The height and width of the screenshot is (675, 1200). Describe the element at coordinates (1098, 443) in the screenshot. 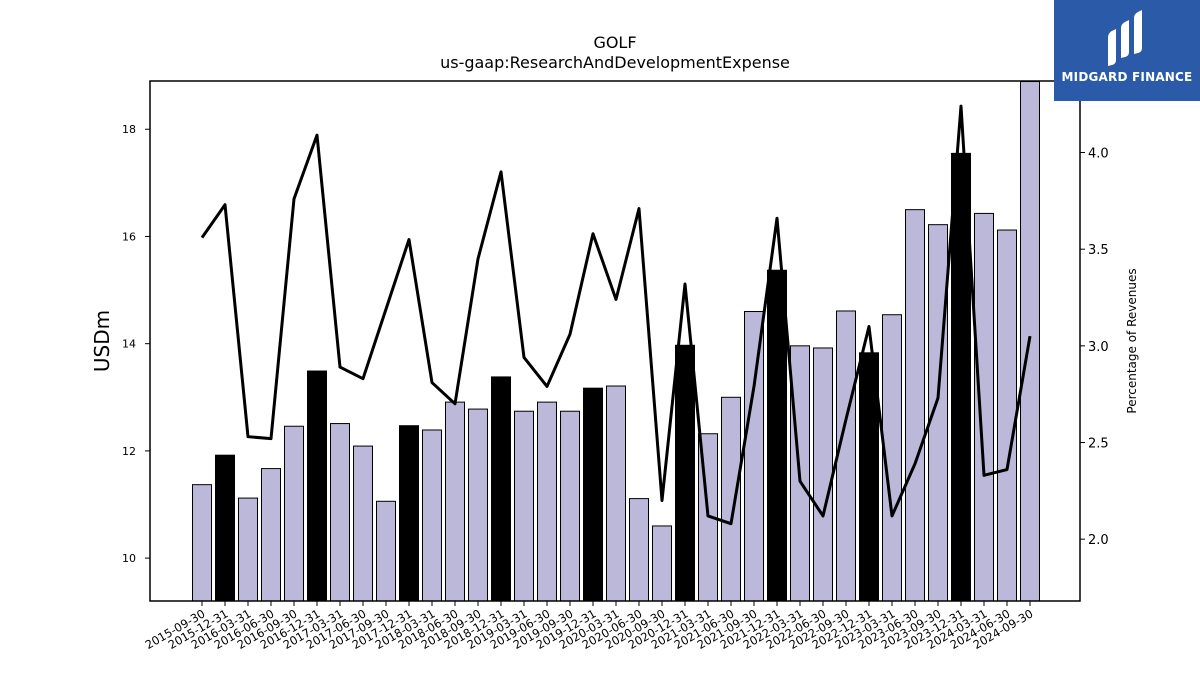

I see `y2-tick-label: 2.5` at that location.